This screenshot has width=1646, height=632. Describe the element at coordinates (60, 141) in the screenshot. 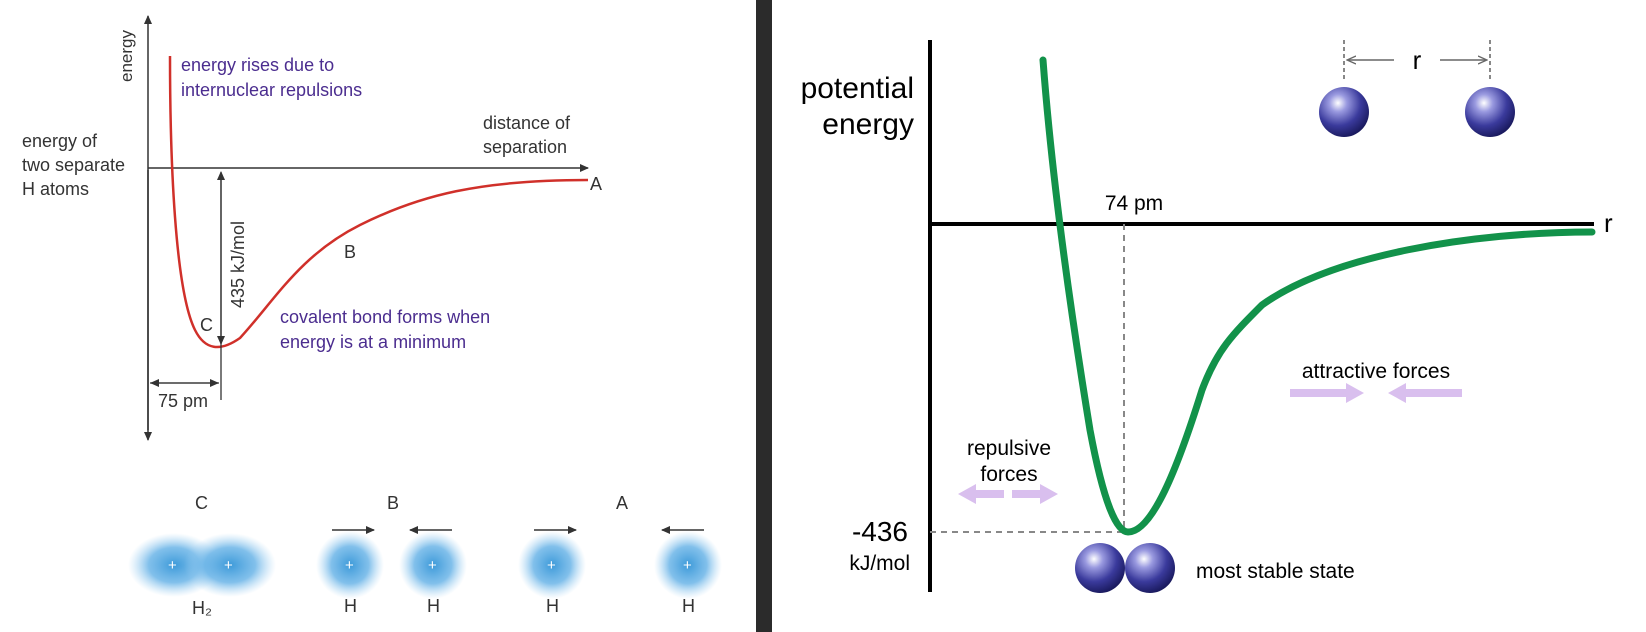

I see `baseline-label-line1: energy of` at that location.